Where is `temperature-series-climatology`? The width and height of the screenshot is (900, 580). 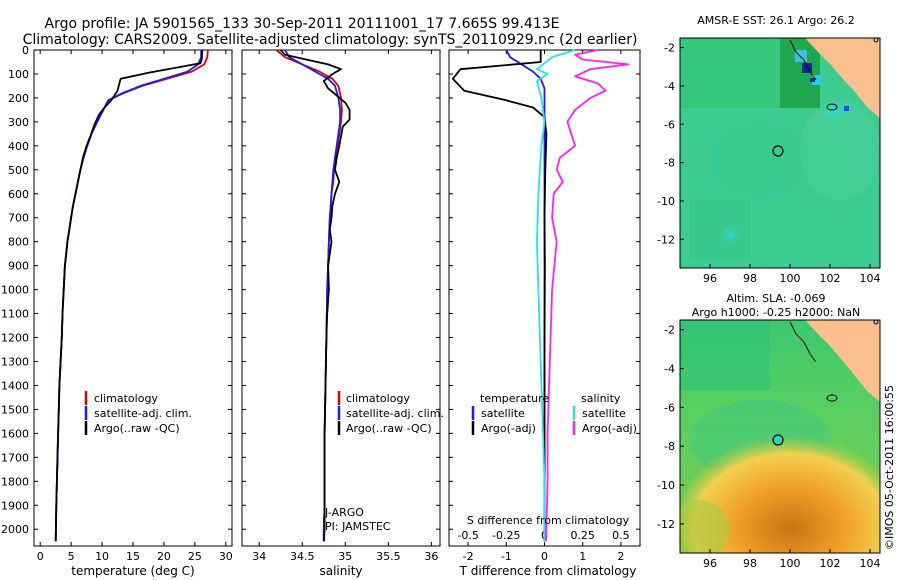 temperature-series-climatology is located at coordinates (131, 295).